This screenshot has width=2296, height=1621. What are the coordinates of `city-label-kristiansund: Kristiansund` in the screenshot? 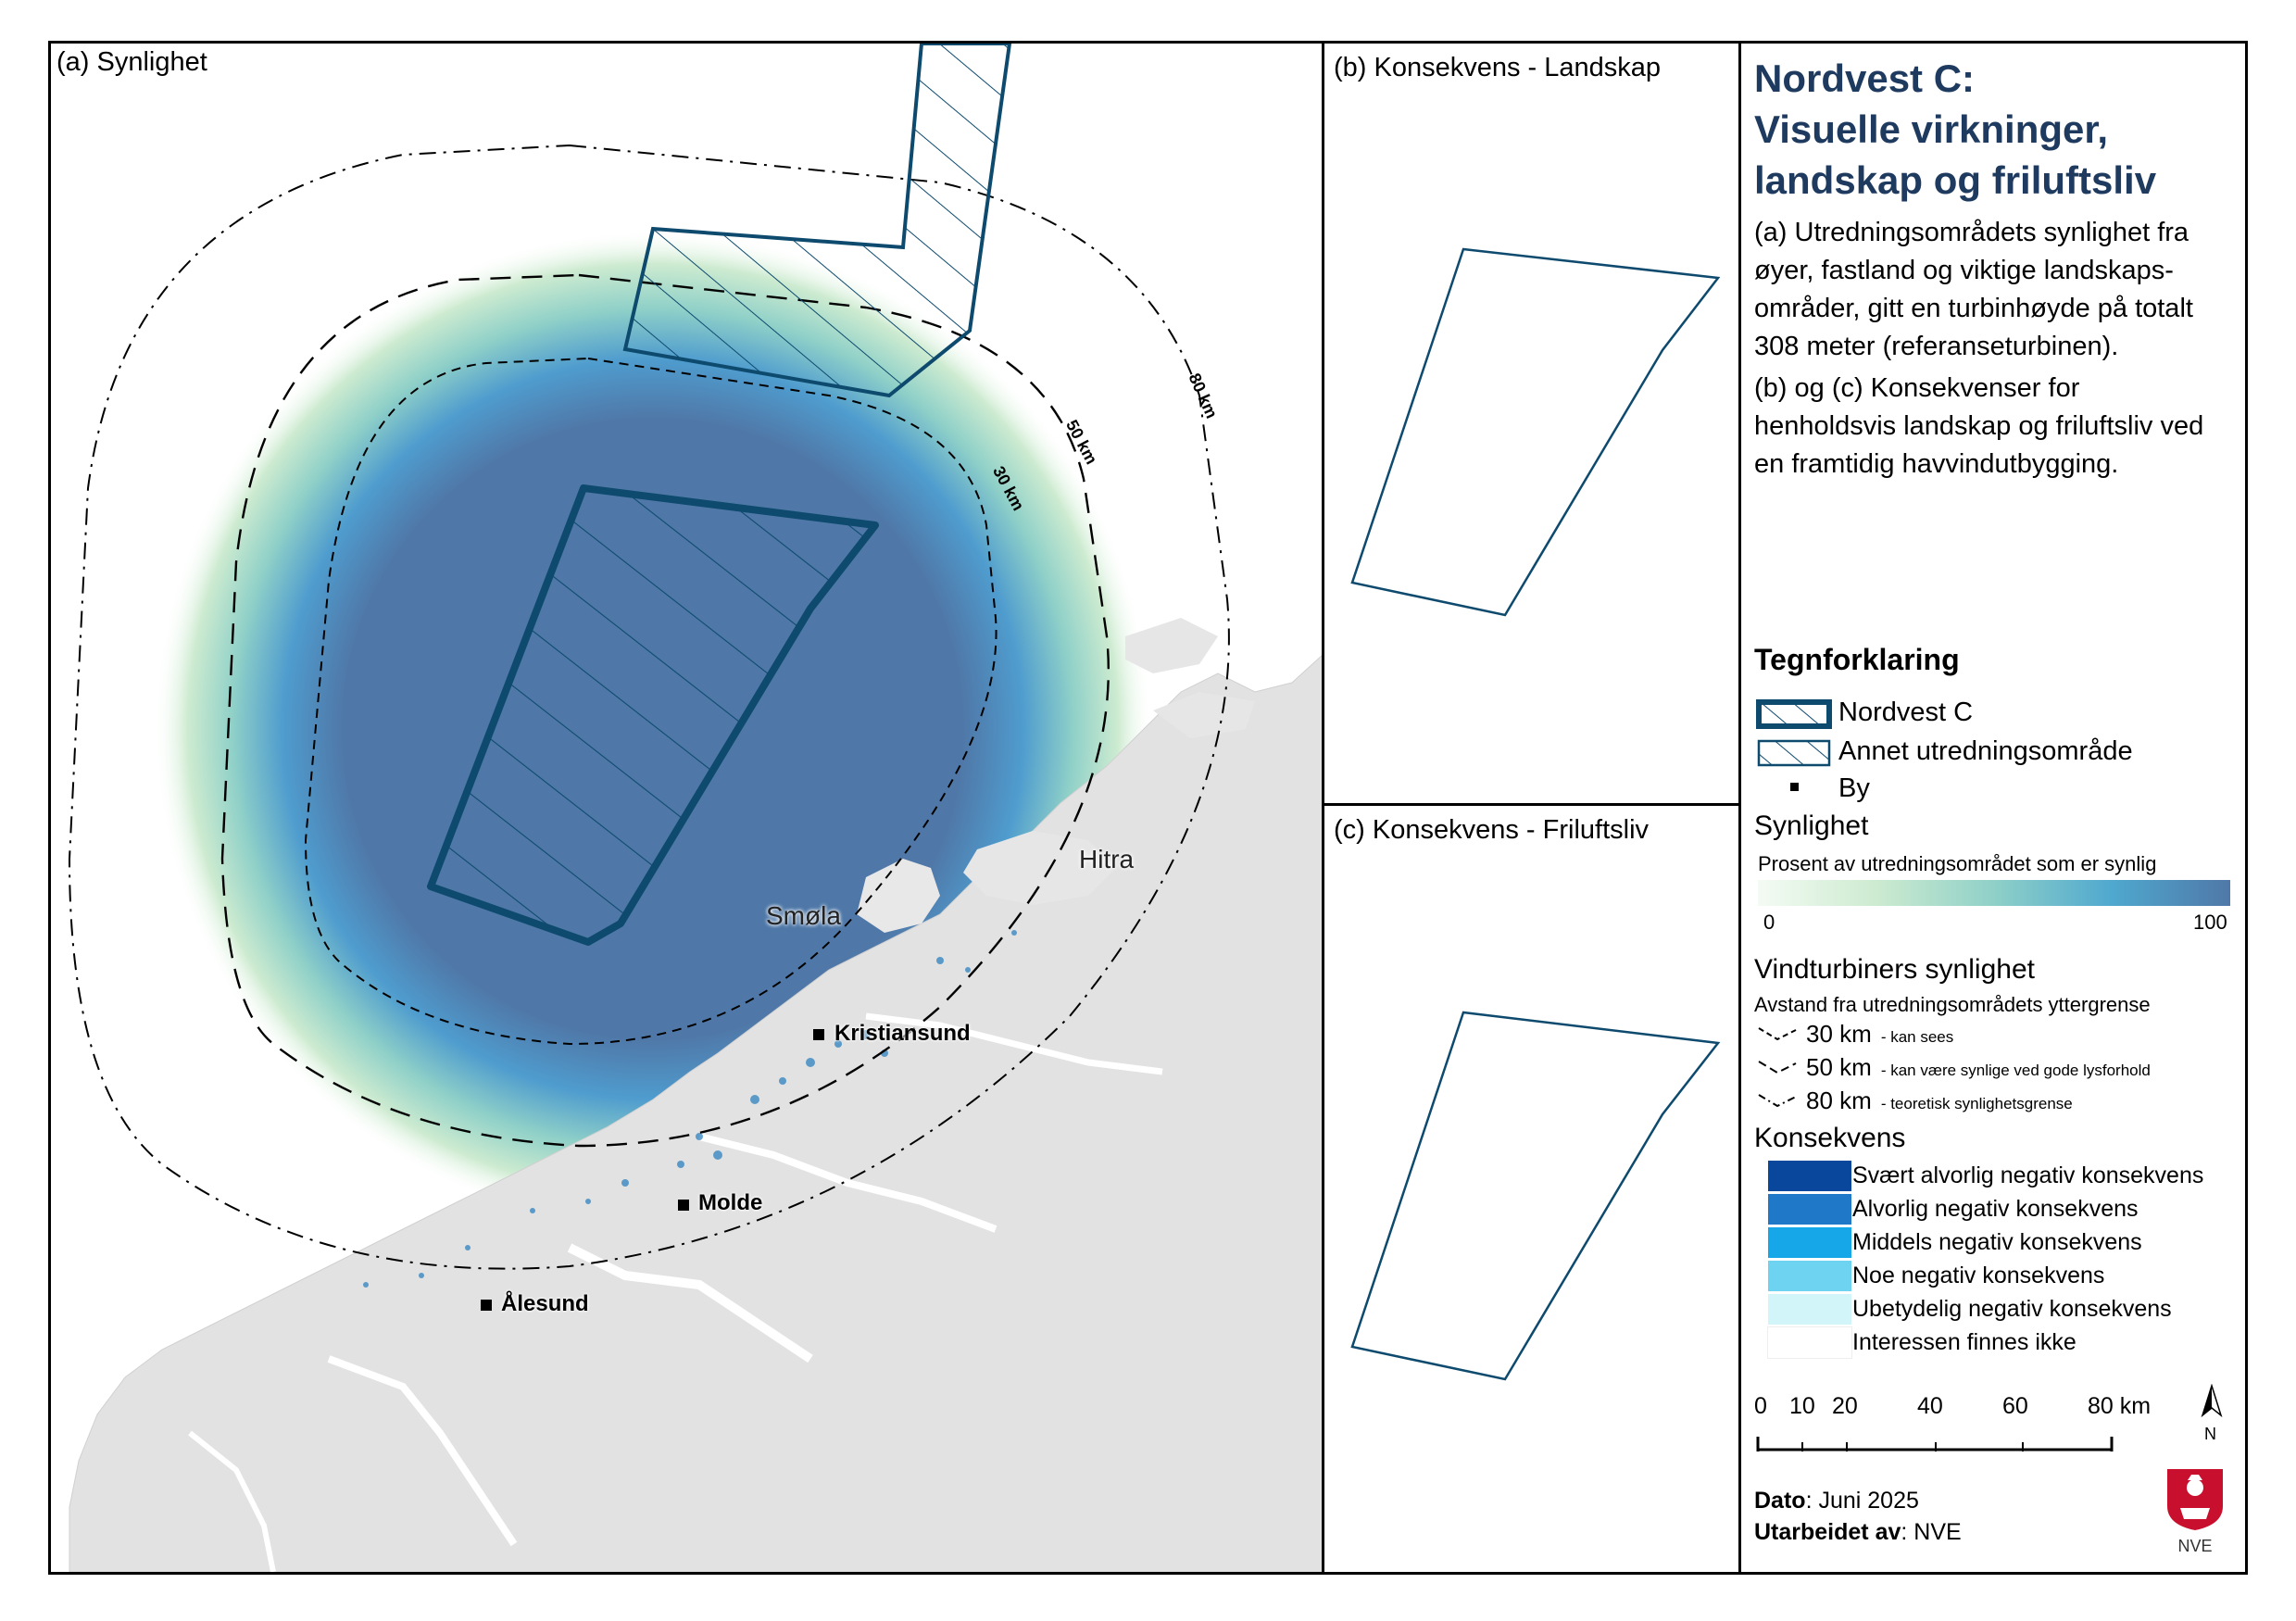 It's located at (902, 1033).